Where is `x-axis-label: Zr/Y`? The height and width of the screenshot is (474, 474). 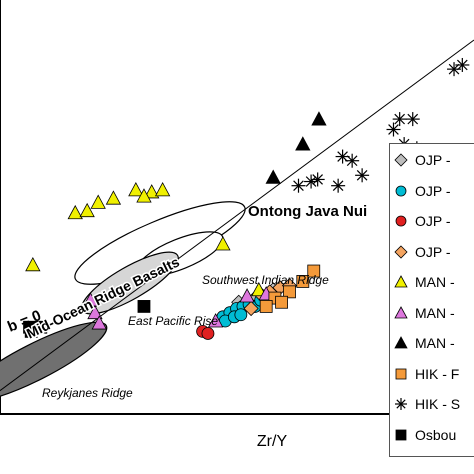 x-axis-label: Zr/Y is located at coordinates (272, 441).